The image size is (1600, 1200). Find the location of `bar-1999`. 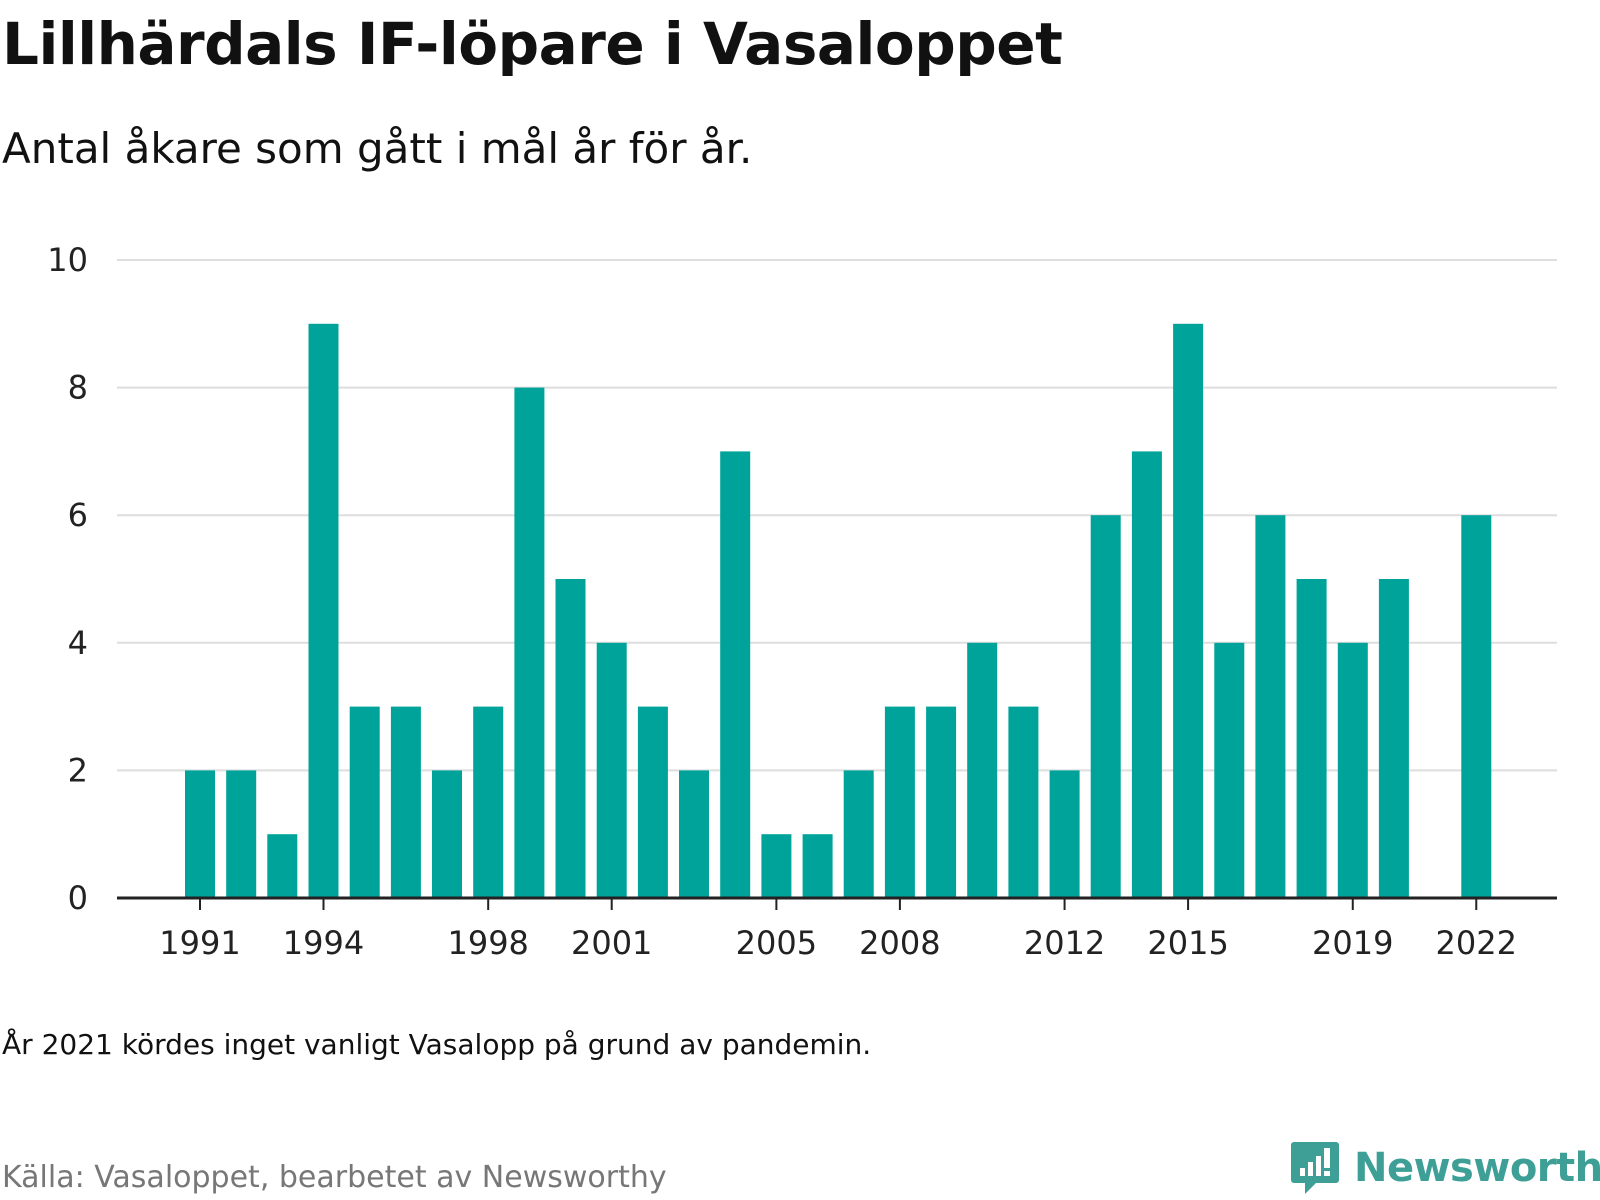

bar-1999 is located at coordinates (529, 642).